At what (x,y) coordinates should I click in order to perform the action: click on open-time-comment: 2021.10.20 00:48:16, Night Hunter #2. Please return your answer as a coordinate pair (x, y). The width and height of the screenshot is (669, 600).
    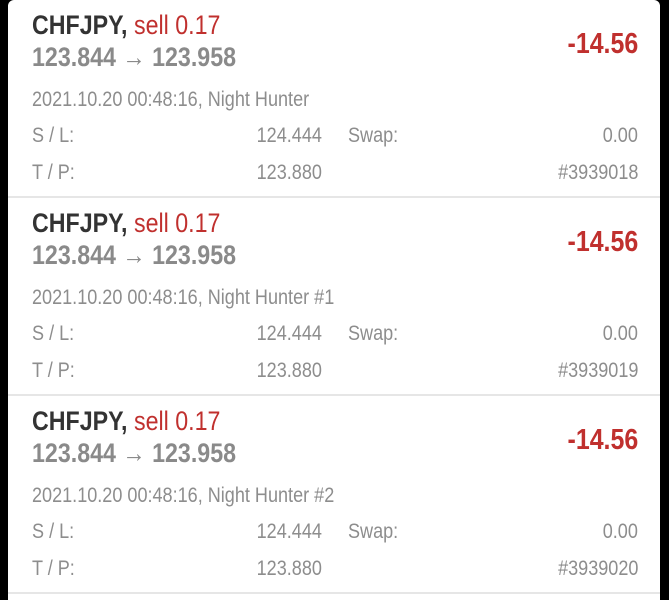
    Looking at the image, I should click on (183, 495).